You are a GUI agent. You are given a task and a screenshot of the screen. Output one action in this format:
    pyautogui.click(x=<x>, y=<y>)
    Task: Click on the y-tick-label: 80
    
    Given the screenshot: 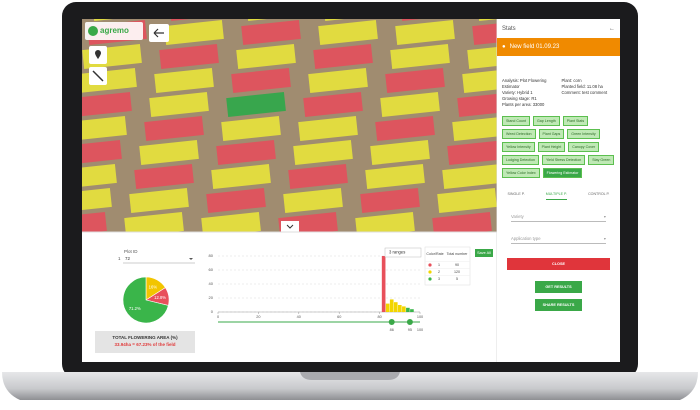 What is the action you would take?
    pyautogui.click(x=211, y=255)
    